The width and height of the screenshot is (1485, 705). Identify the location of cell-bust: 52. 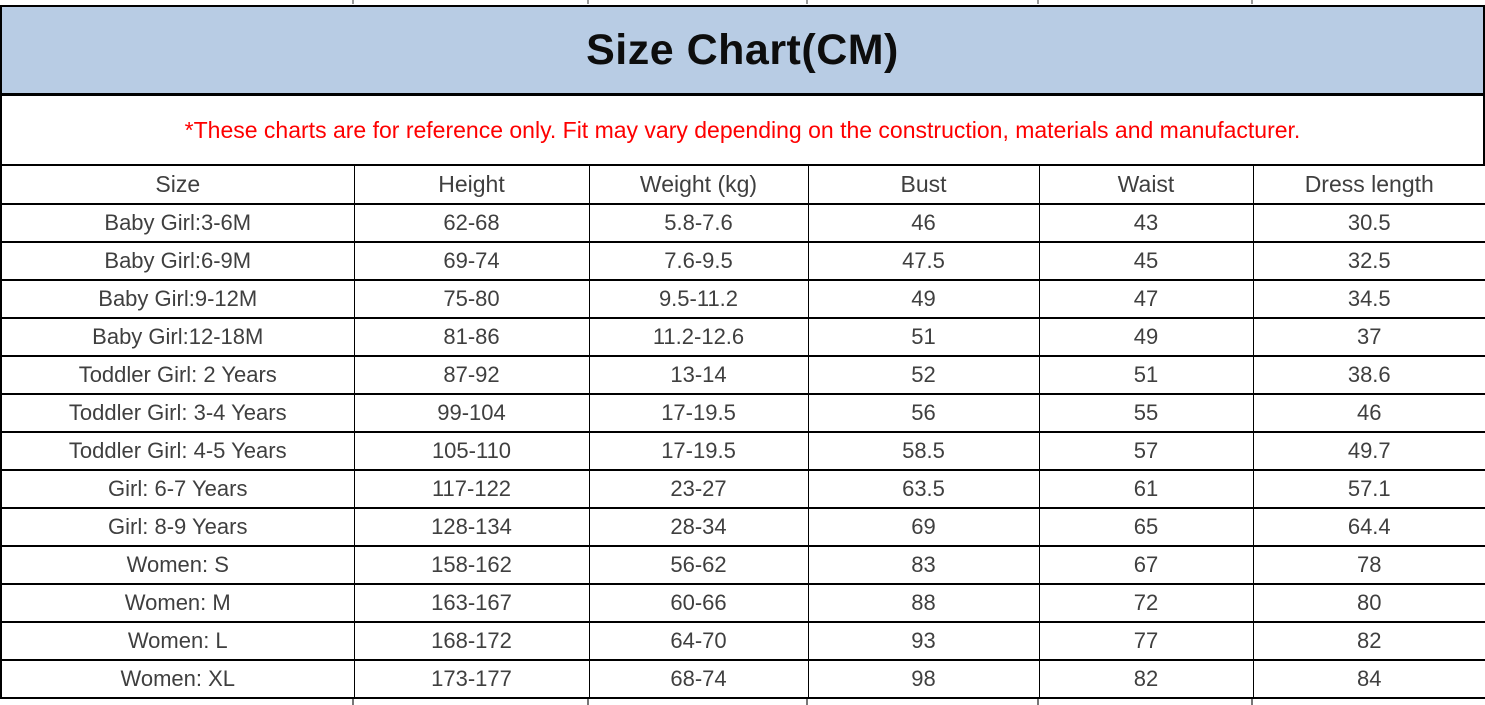
(923, 375).